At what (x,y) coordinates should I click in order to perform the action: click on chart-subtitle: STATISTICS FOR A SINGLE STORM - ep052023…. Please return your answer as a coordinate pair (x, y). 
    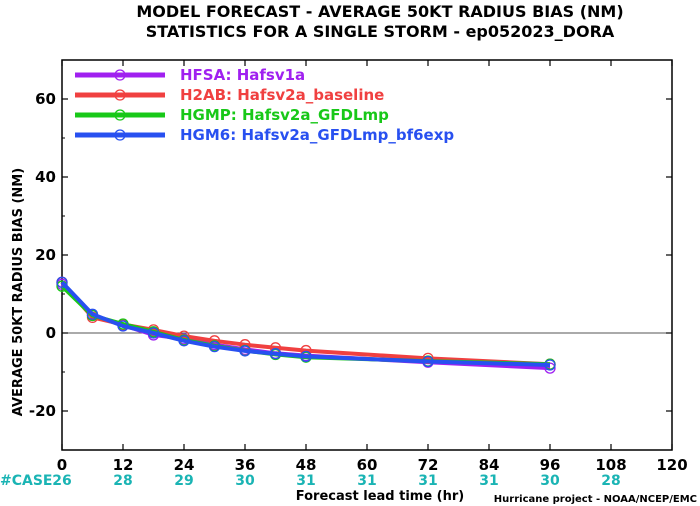
    Looking at the image, I should click on (380, 31).